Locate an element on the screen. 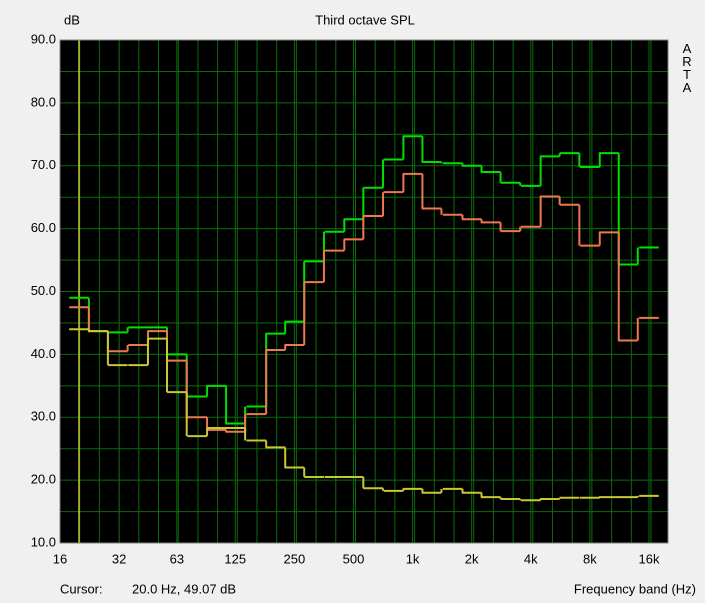 The width and height of the screenshot is (705, 603). x-tick-label: 16 is located at coordinates (60, 558).